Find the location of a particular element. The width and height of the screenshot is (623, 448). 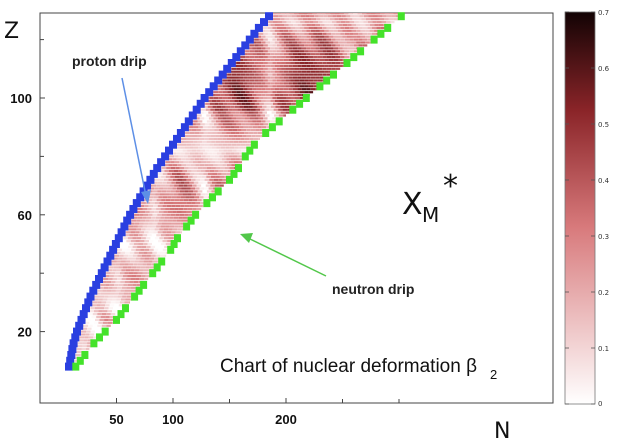

chart-title: Chart of nuclear deformation β 2 is located at coordinates (358, 369).